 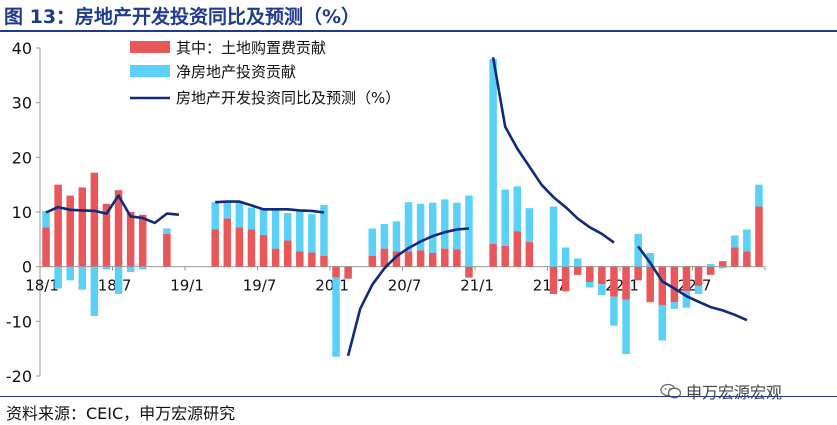 I want to click on y-axis: -20 -10 0 10 20 30 40, so click(x=23, y=211).